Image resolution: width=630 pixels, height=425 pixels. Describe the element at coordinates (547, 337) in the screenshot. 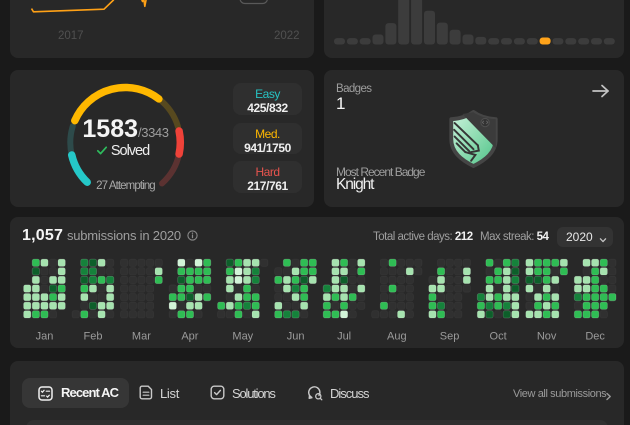

I see `svg-text: Nov` at that location.